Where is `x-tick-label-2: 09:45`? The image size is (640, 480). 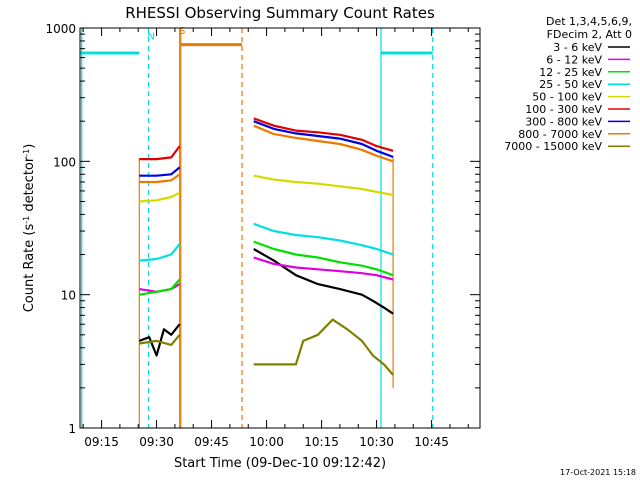
x-tick-label-2: 09:45 is located at coordinates (211, 442).